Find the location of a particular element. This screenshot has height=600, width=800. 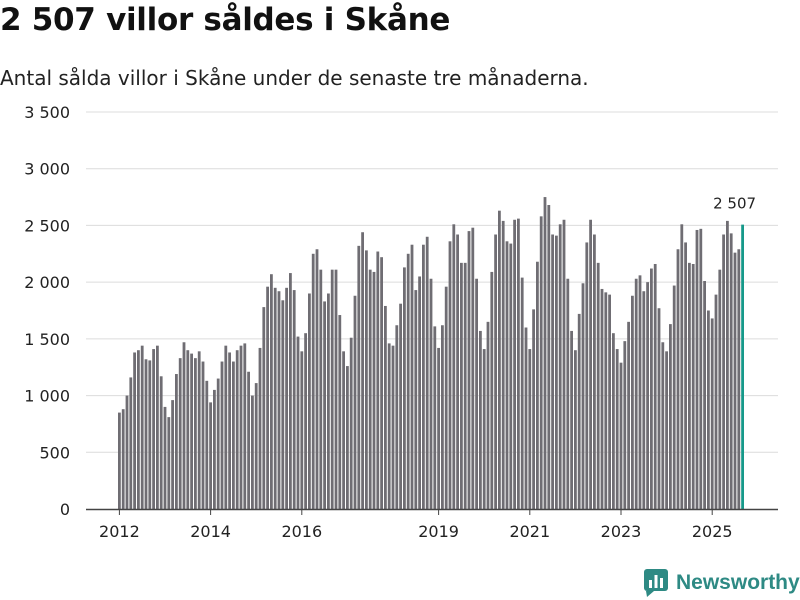

y-axis-ticks: 0 500 1 000 1 500 2 000 2 500 3 000 3 500 is located at coordinates (47, 311).